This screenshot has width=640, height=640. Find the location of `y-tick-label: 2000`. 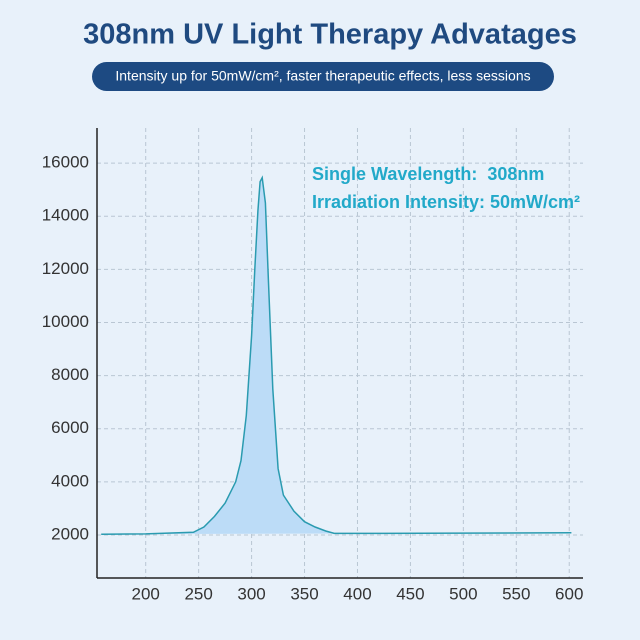

y-tick-label: 2000 is located at coordinates (70, 533).